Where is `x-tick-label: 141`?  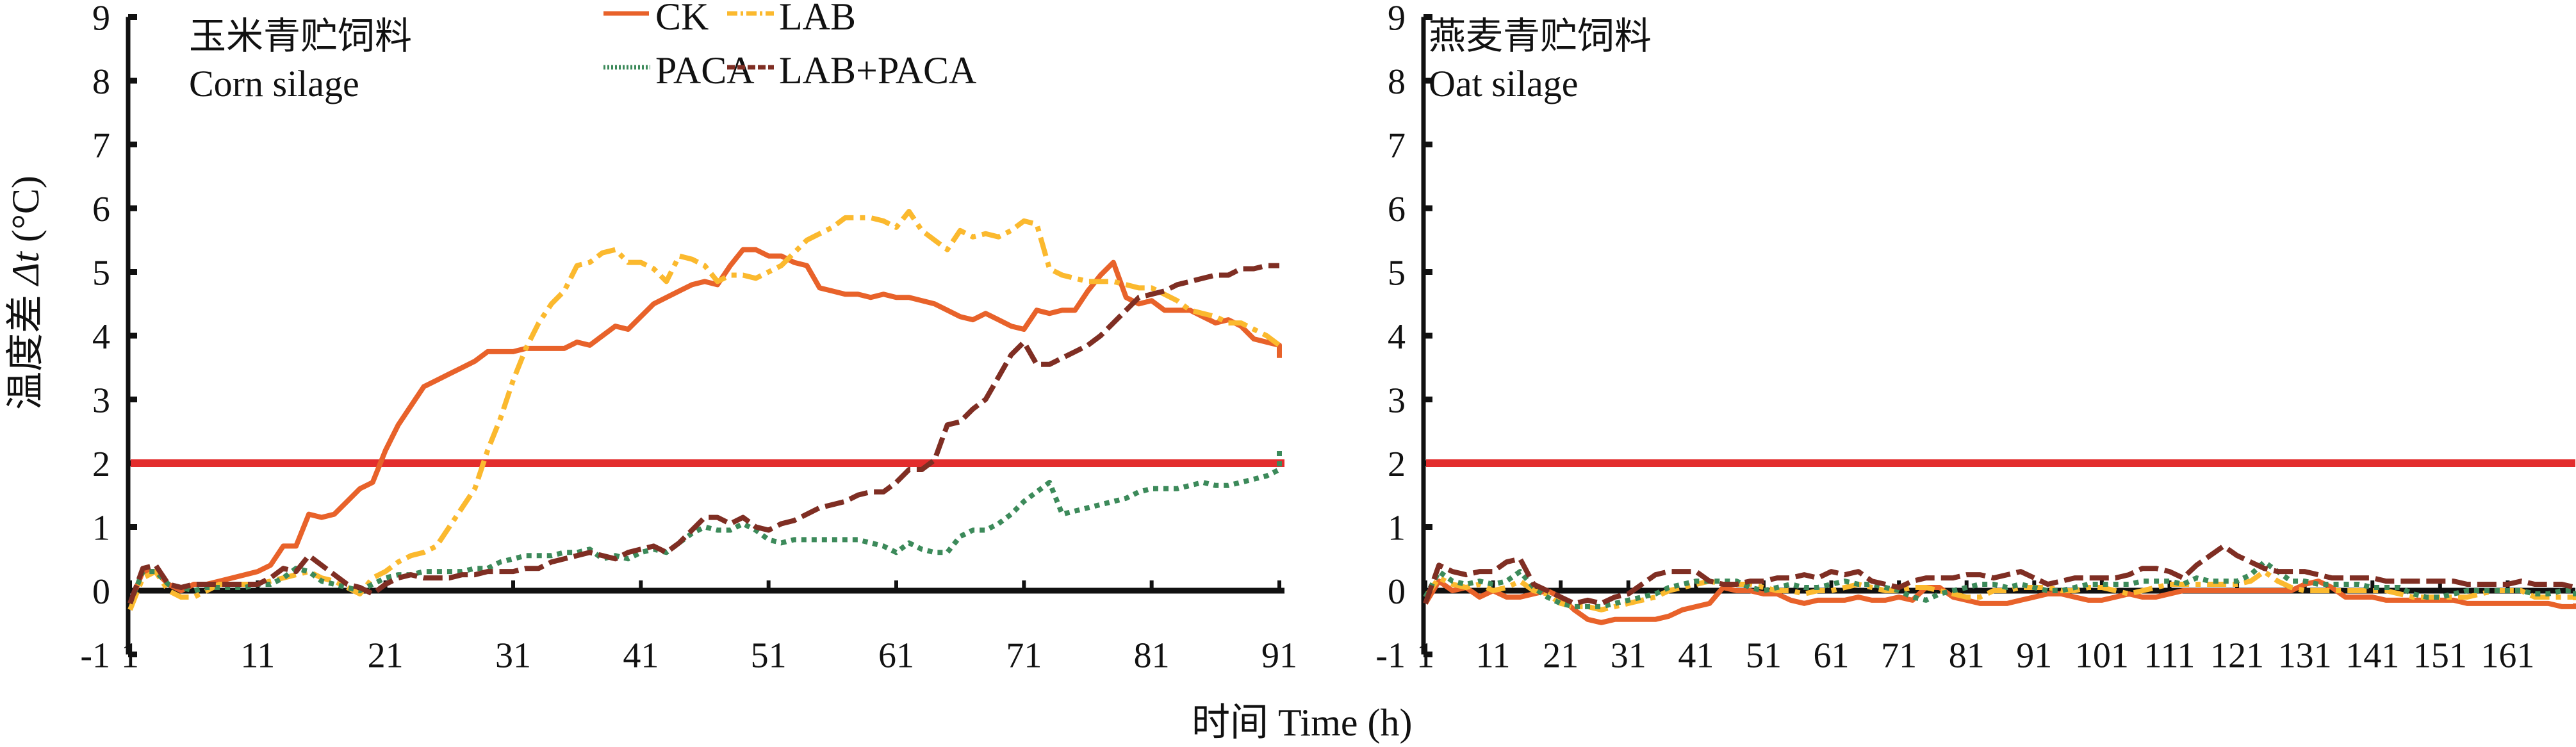
x-tick-label: 141 is located at coordinates (2372, 656).